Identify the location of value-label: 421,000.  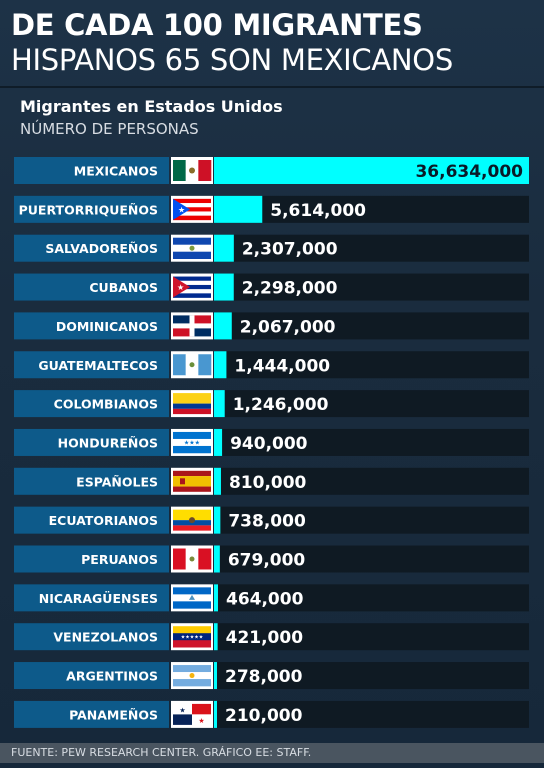
(265, 638).